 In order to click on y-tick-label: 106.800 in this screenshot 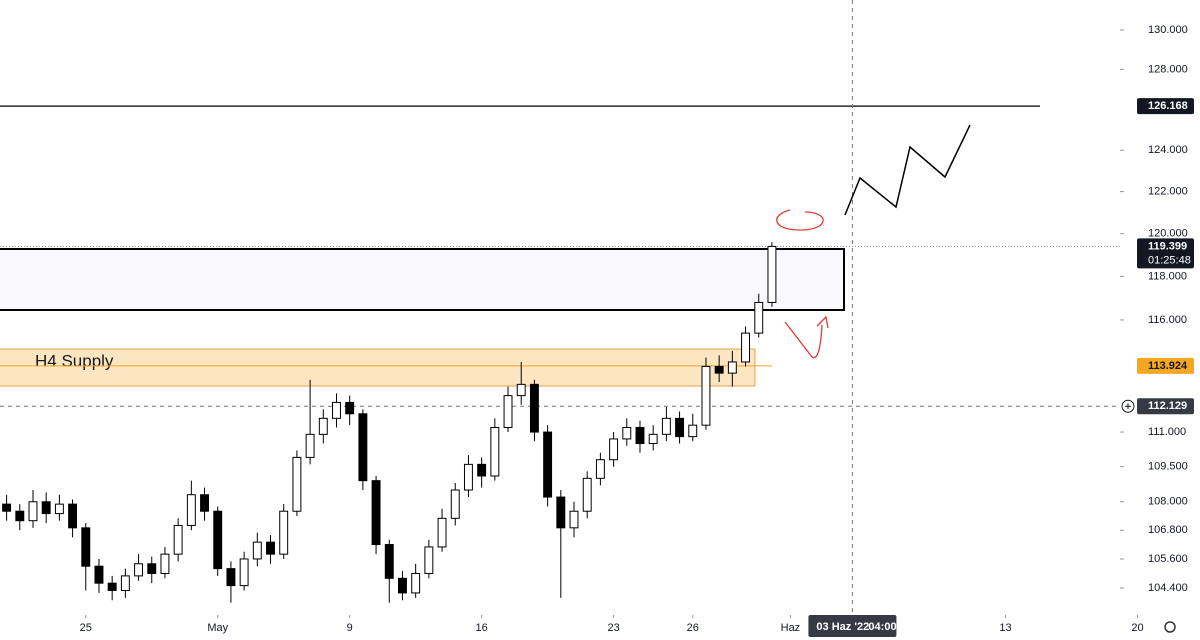, I will do `click(1168, 530)`.